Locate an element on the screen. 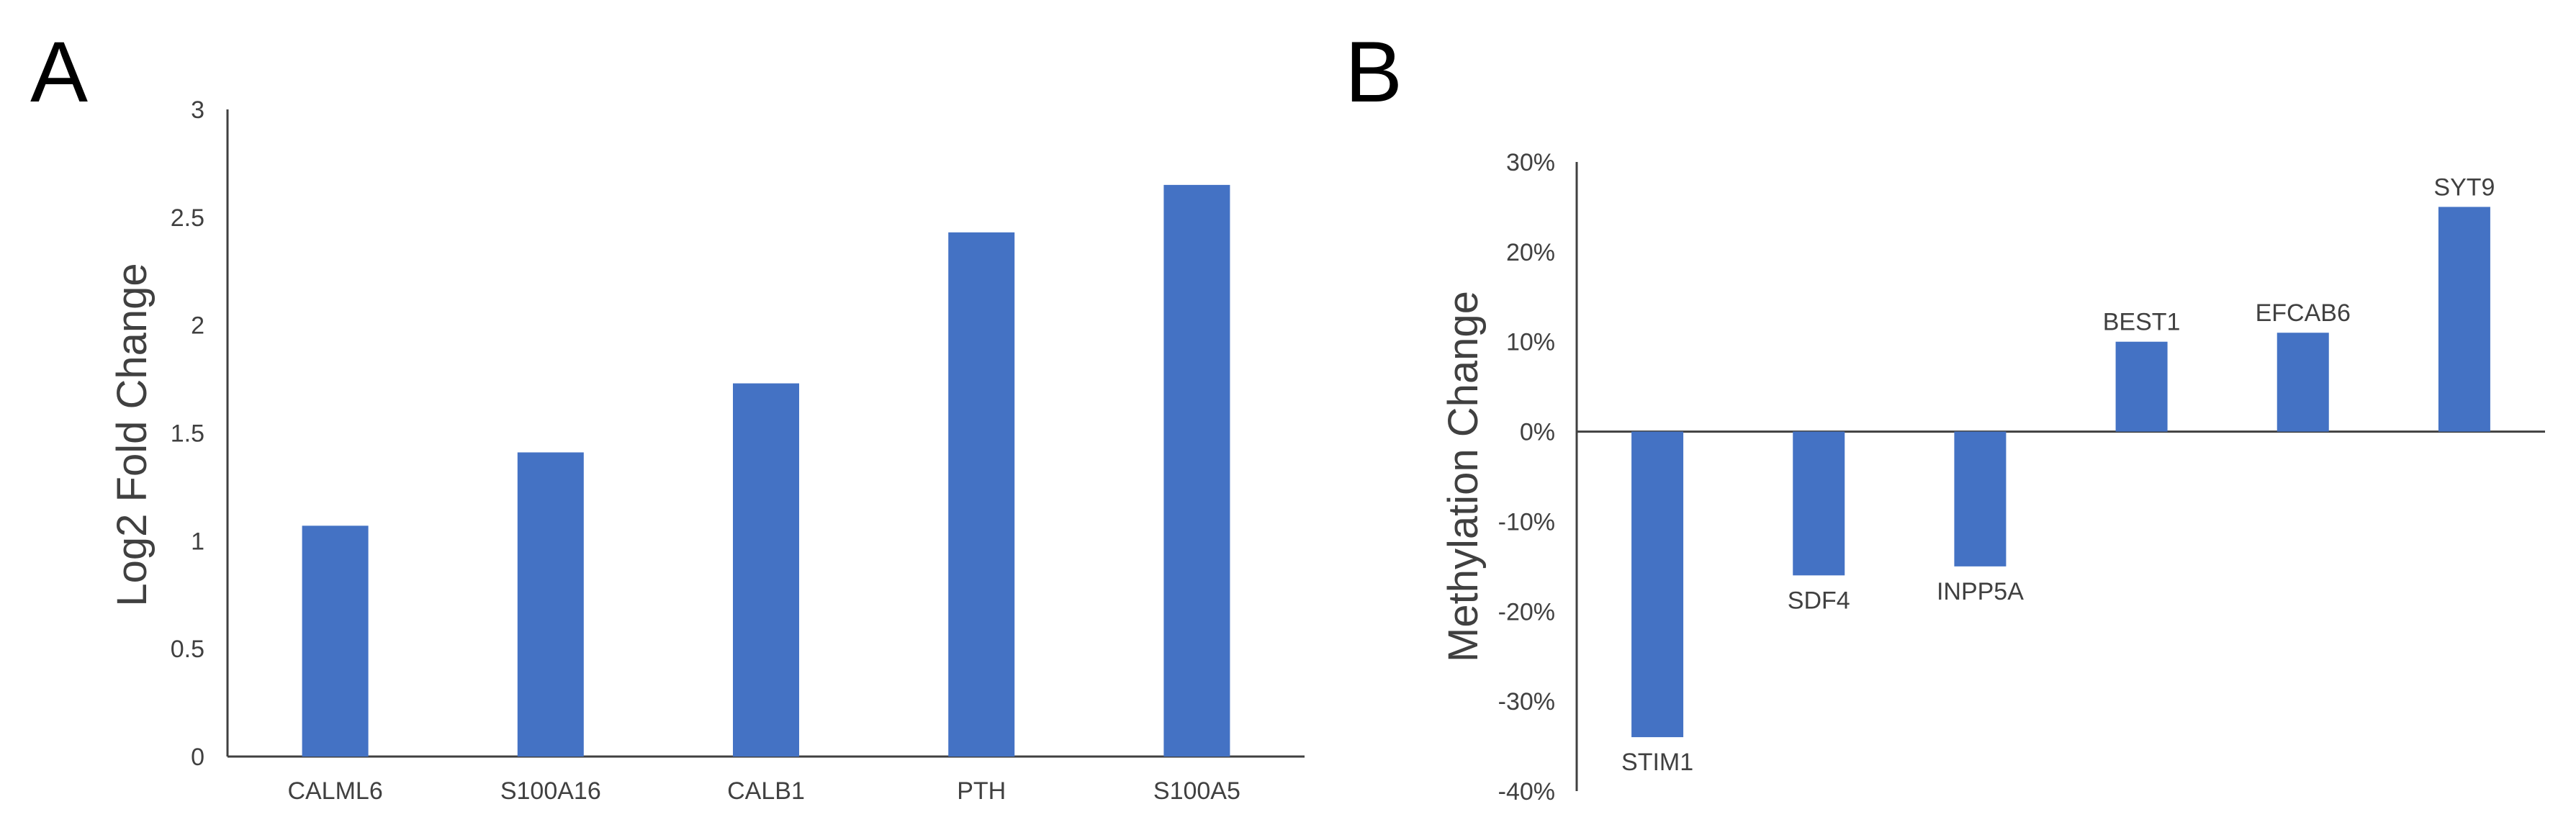 The width and height of the screenshot is (2576, 835). panel-b-label: B is located at coordinates (1374, 72).